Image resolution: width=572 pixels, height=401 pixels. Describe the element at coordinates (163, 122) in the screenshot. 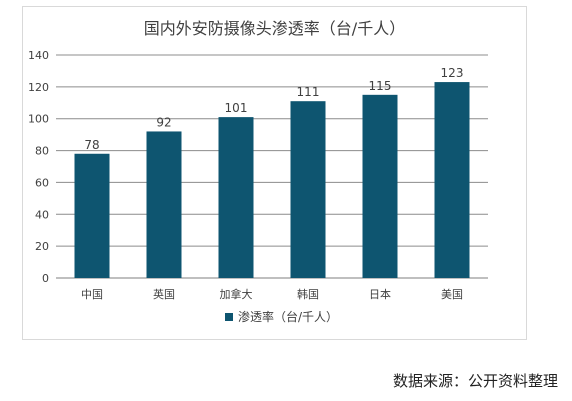

I see `data-label: 92` at that location.